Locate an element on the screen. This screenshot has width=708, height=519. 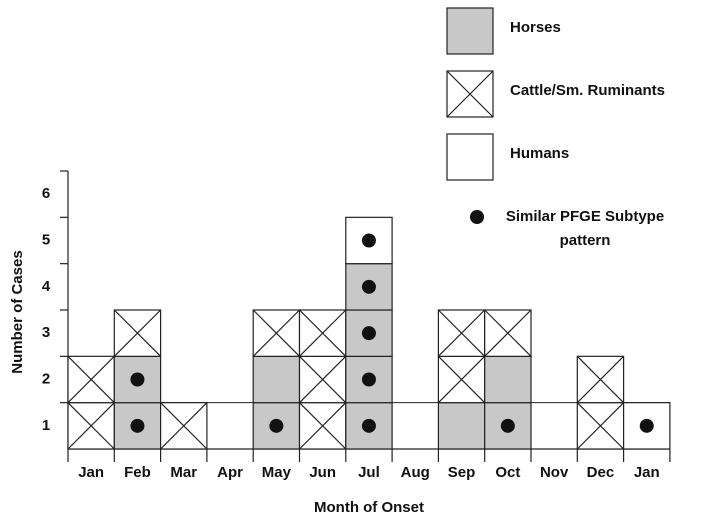
legend-label: Cattle/Sm. Ruminants is located at coordinates (587, 90).